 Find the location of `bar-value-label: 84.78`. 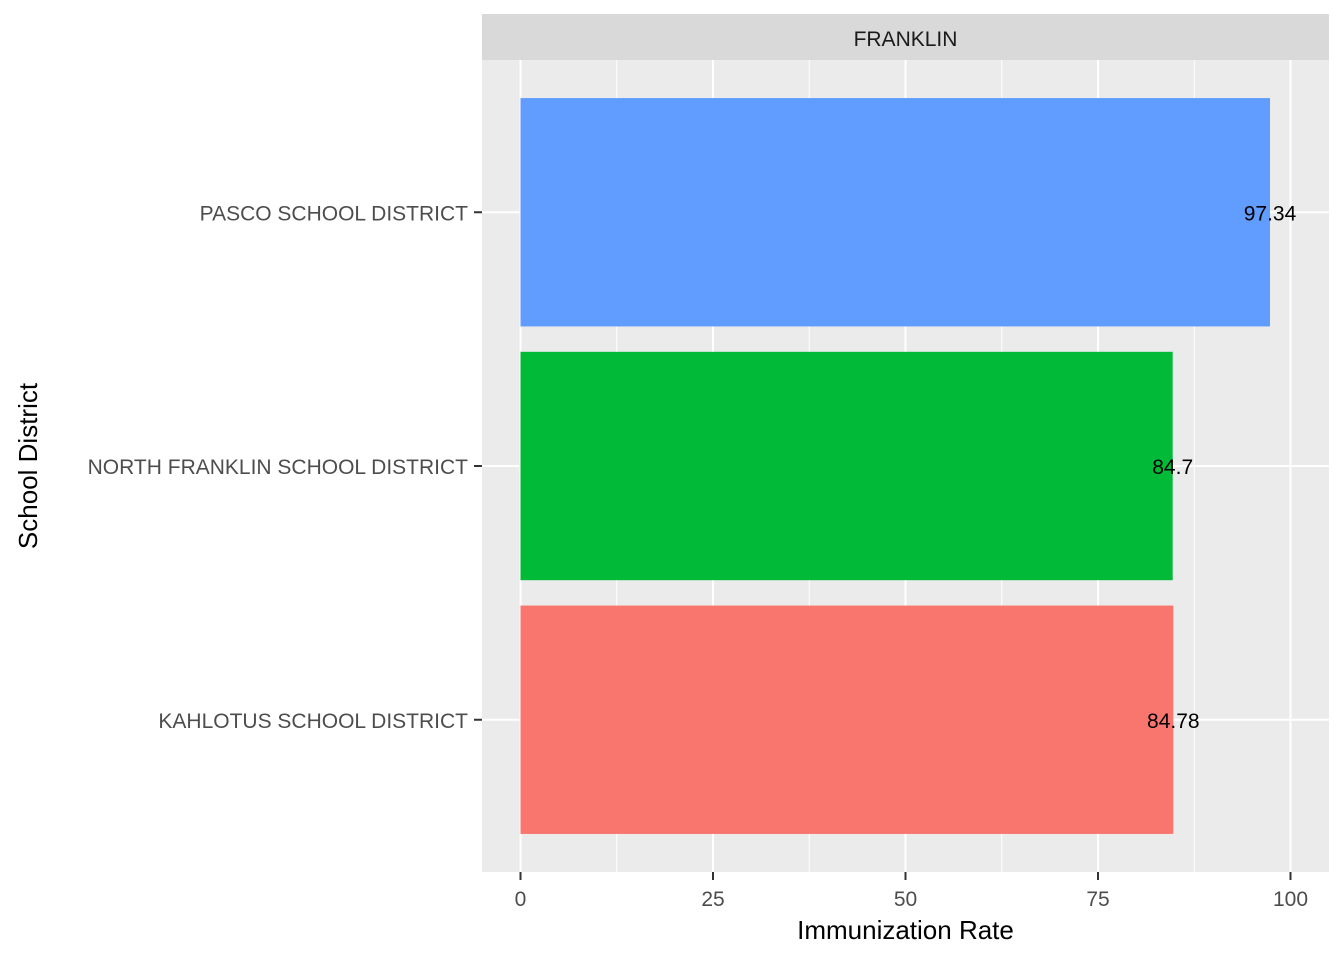

bar-value-label: 84.78 is located at coordinates (1173, 721).